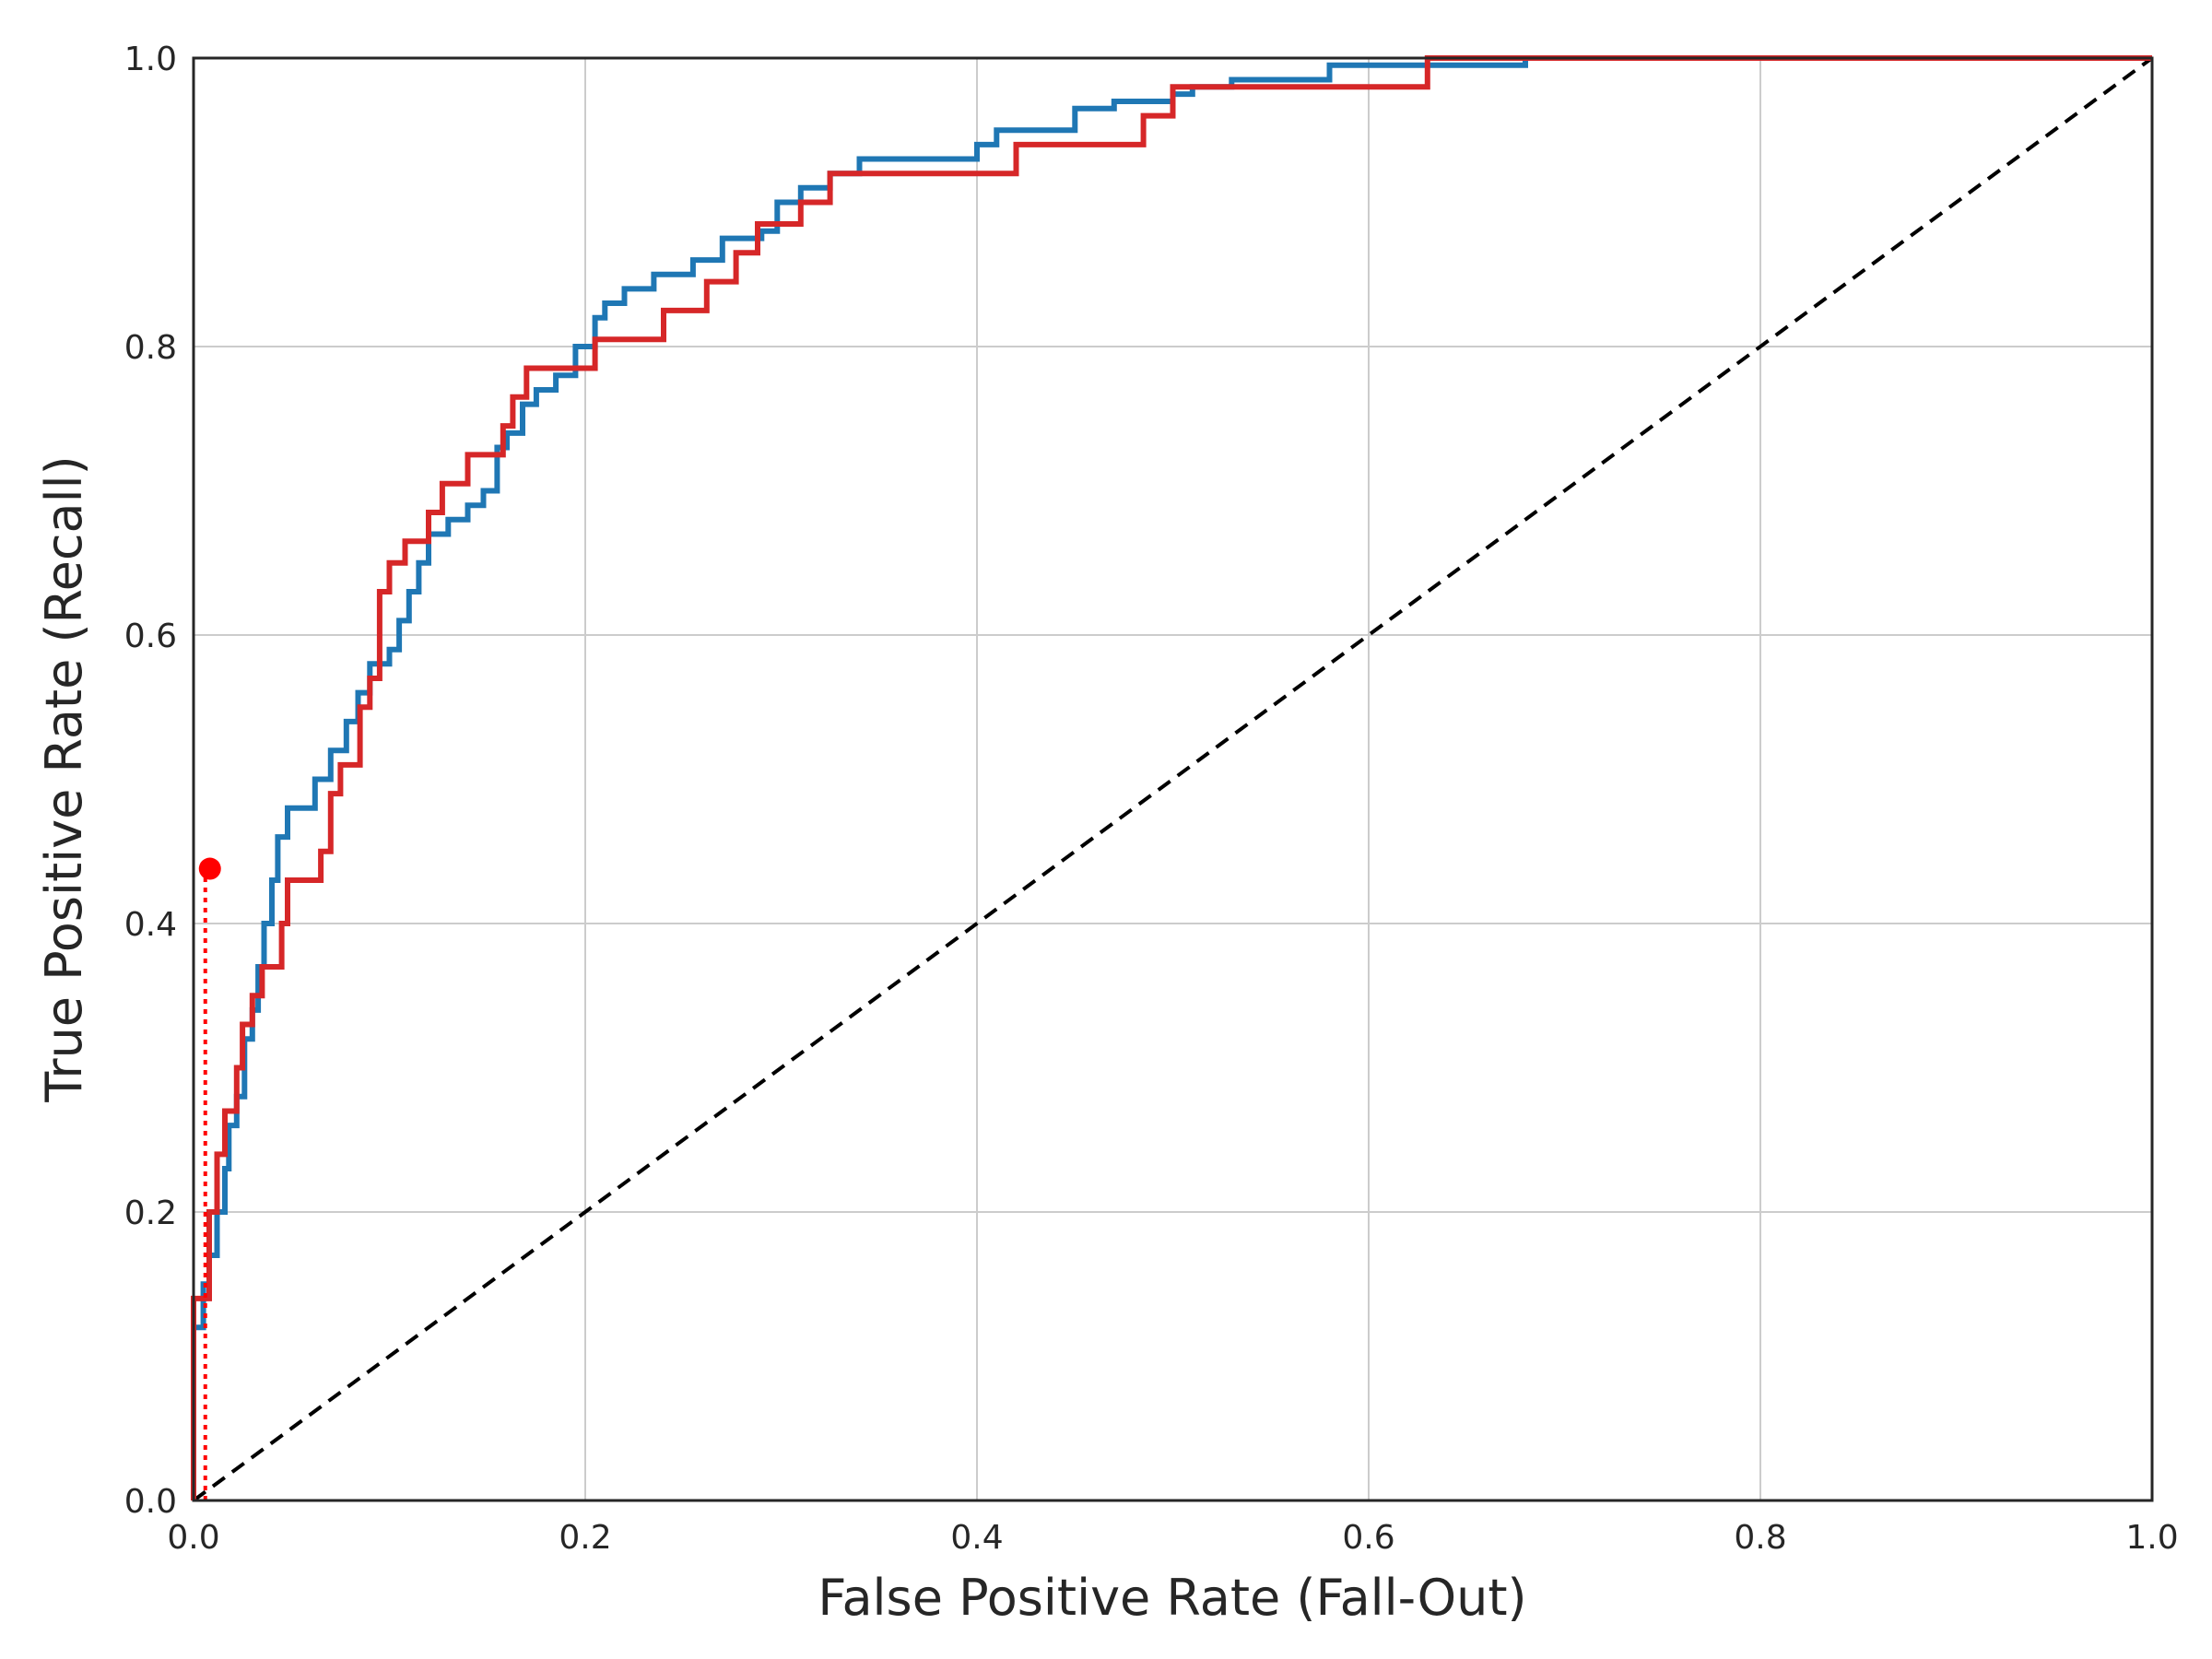 The width and height of the screenshot is (2212, 1659). Describe the element at coordinates (1172, 1538) in the screenshot. I see `x-tick-labels: 0.0 0.2 0.4 0.6 0.8 1.0` at that location.